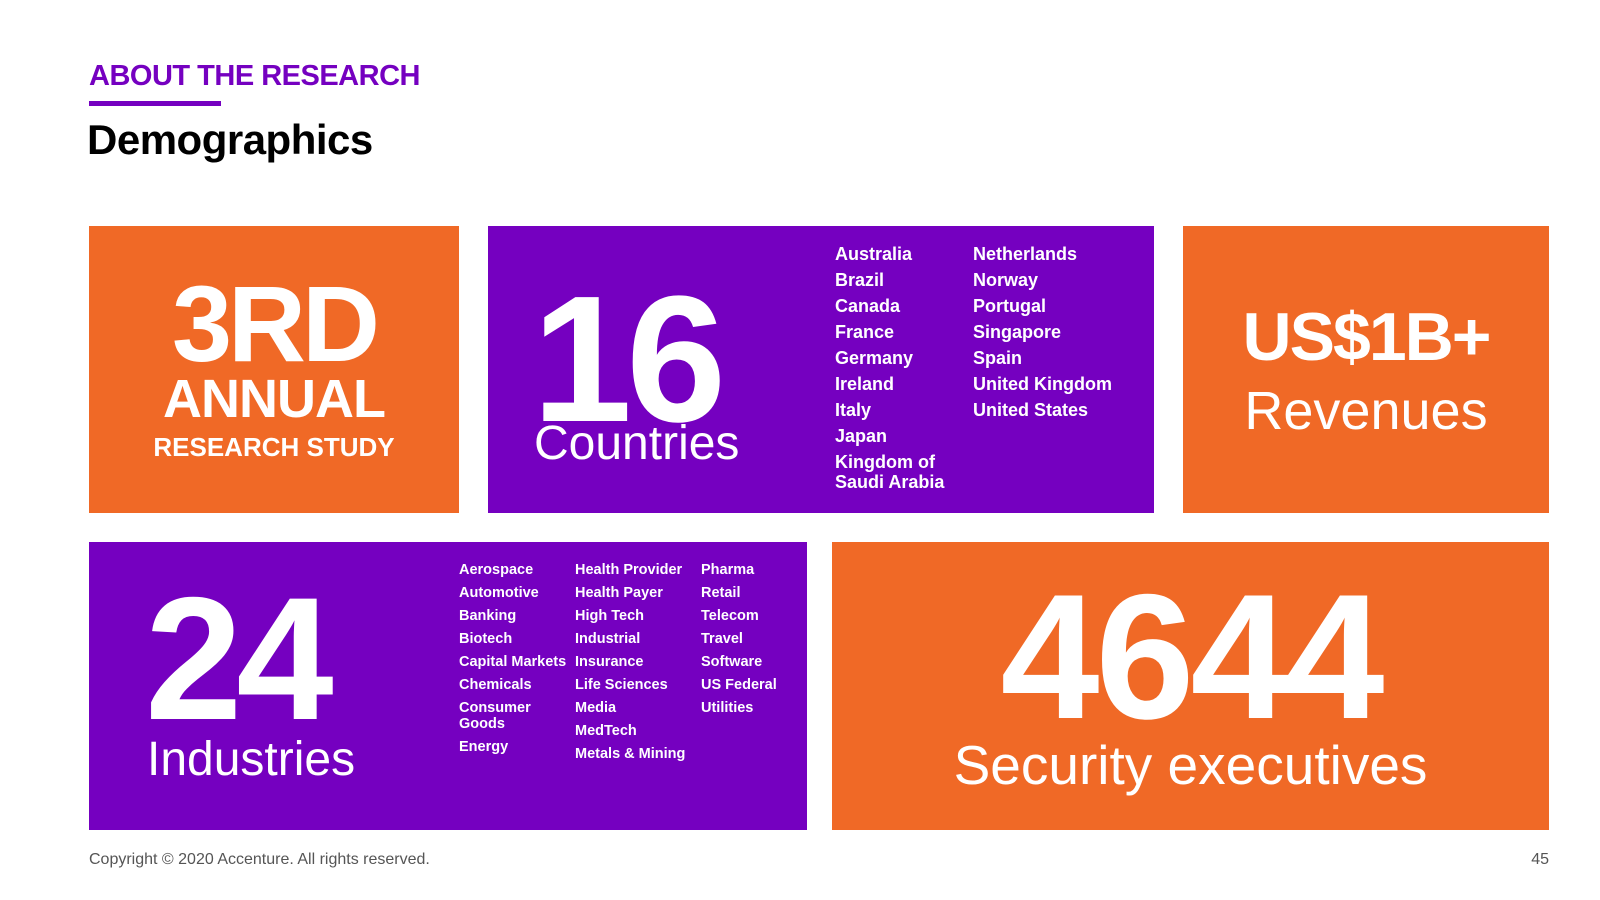 The image size is (1600, 900). I want to click on study-ordinal: 3RD, so click(275, 323).